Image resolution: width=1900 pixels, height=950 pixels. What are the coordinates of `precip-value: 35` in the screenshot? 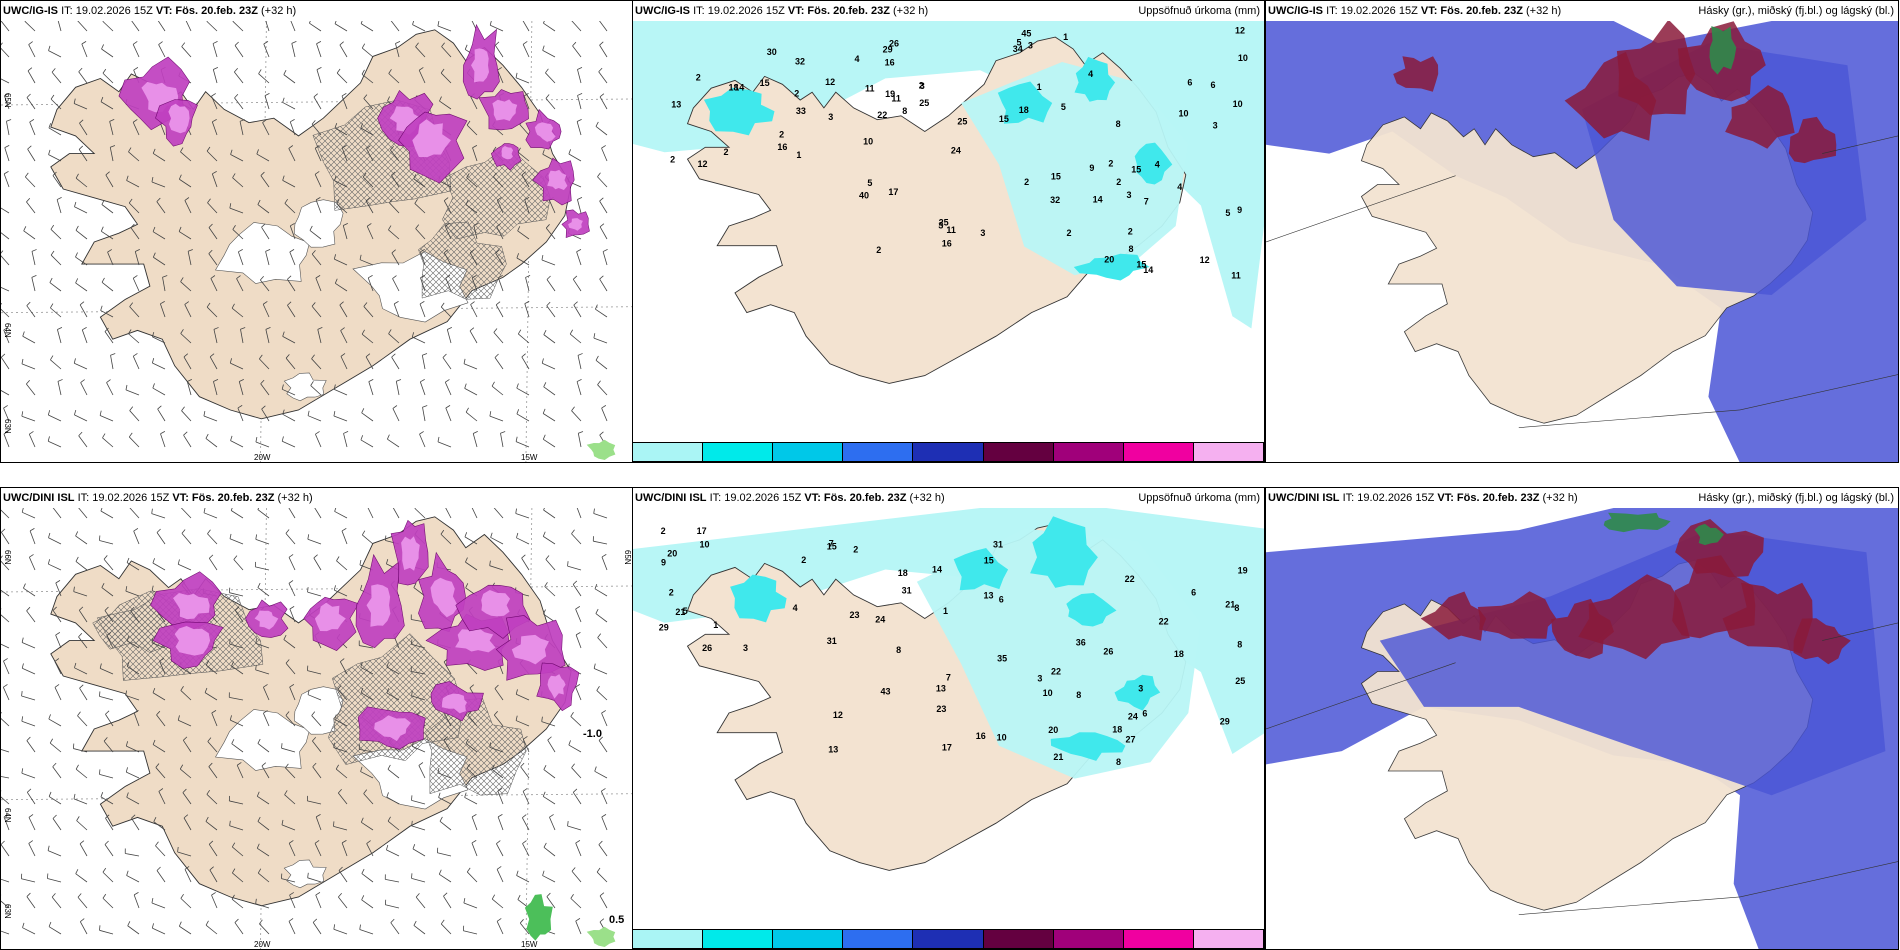 It's located at (1002, 659).